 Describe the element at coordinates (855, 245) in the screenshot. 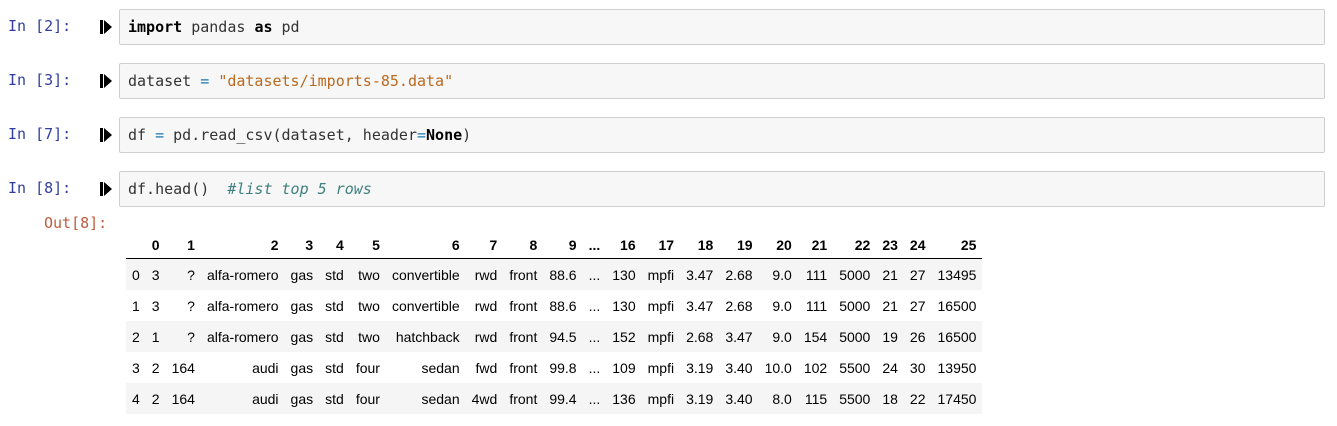

I see `column-header: 22` at that location.